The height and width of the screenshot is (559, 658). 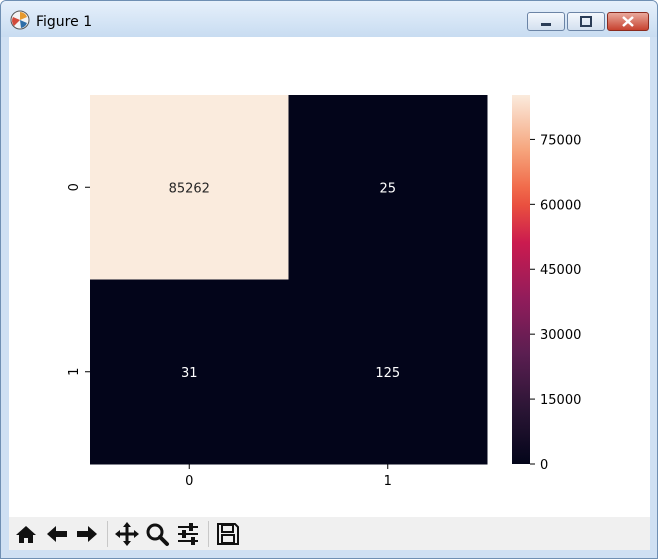 I want to click on colorbar-tick-label: 30000, so click(x=560, y=335).